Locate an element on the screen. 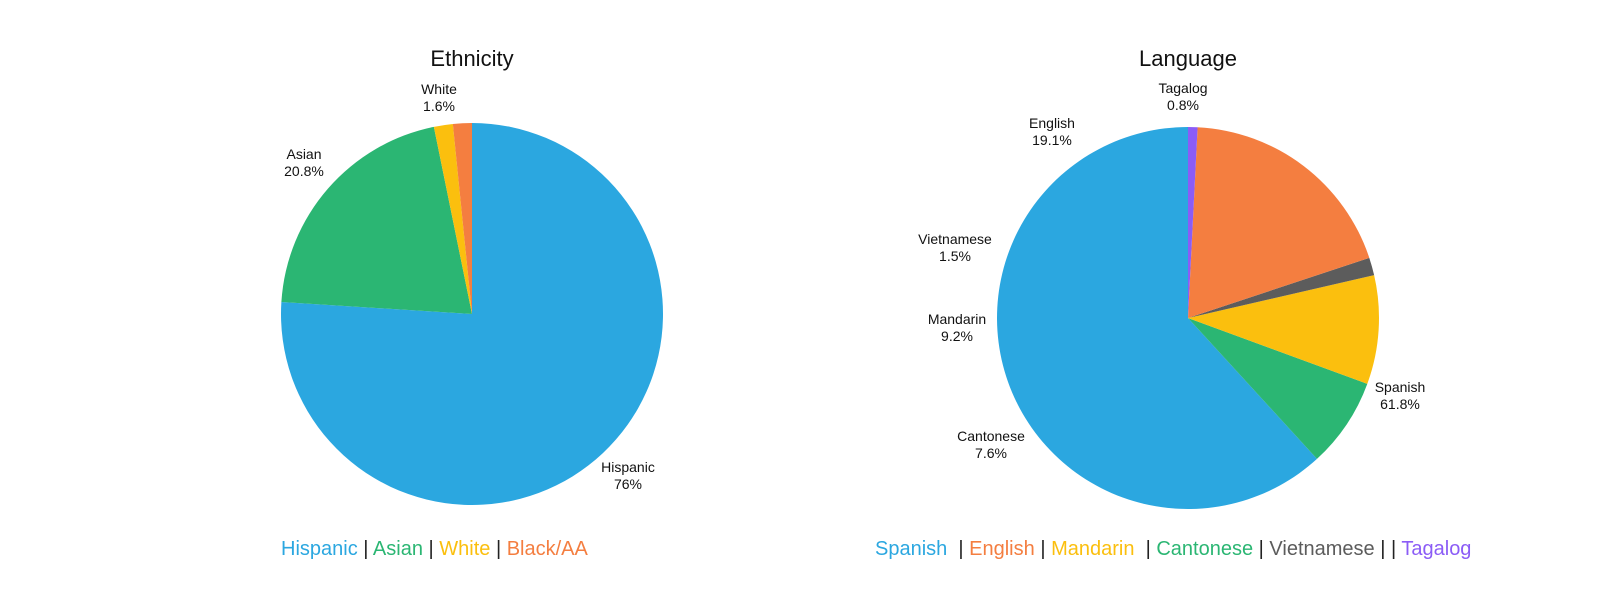 Image resolution: width=1600 pixels, height=600 pixels. language-slice-cantonese is located at coordinates (1278, 388).